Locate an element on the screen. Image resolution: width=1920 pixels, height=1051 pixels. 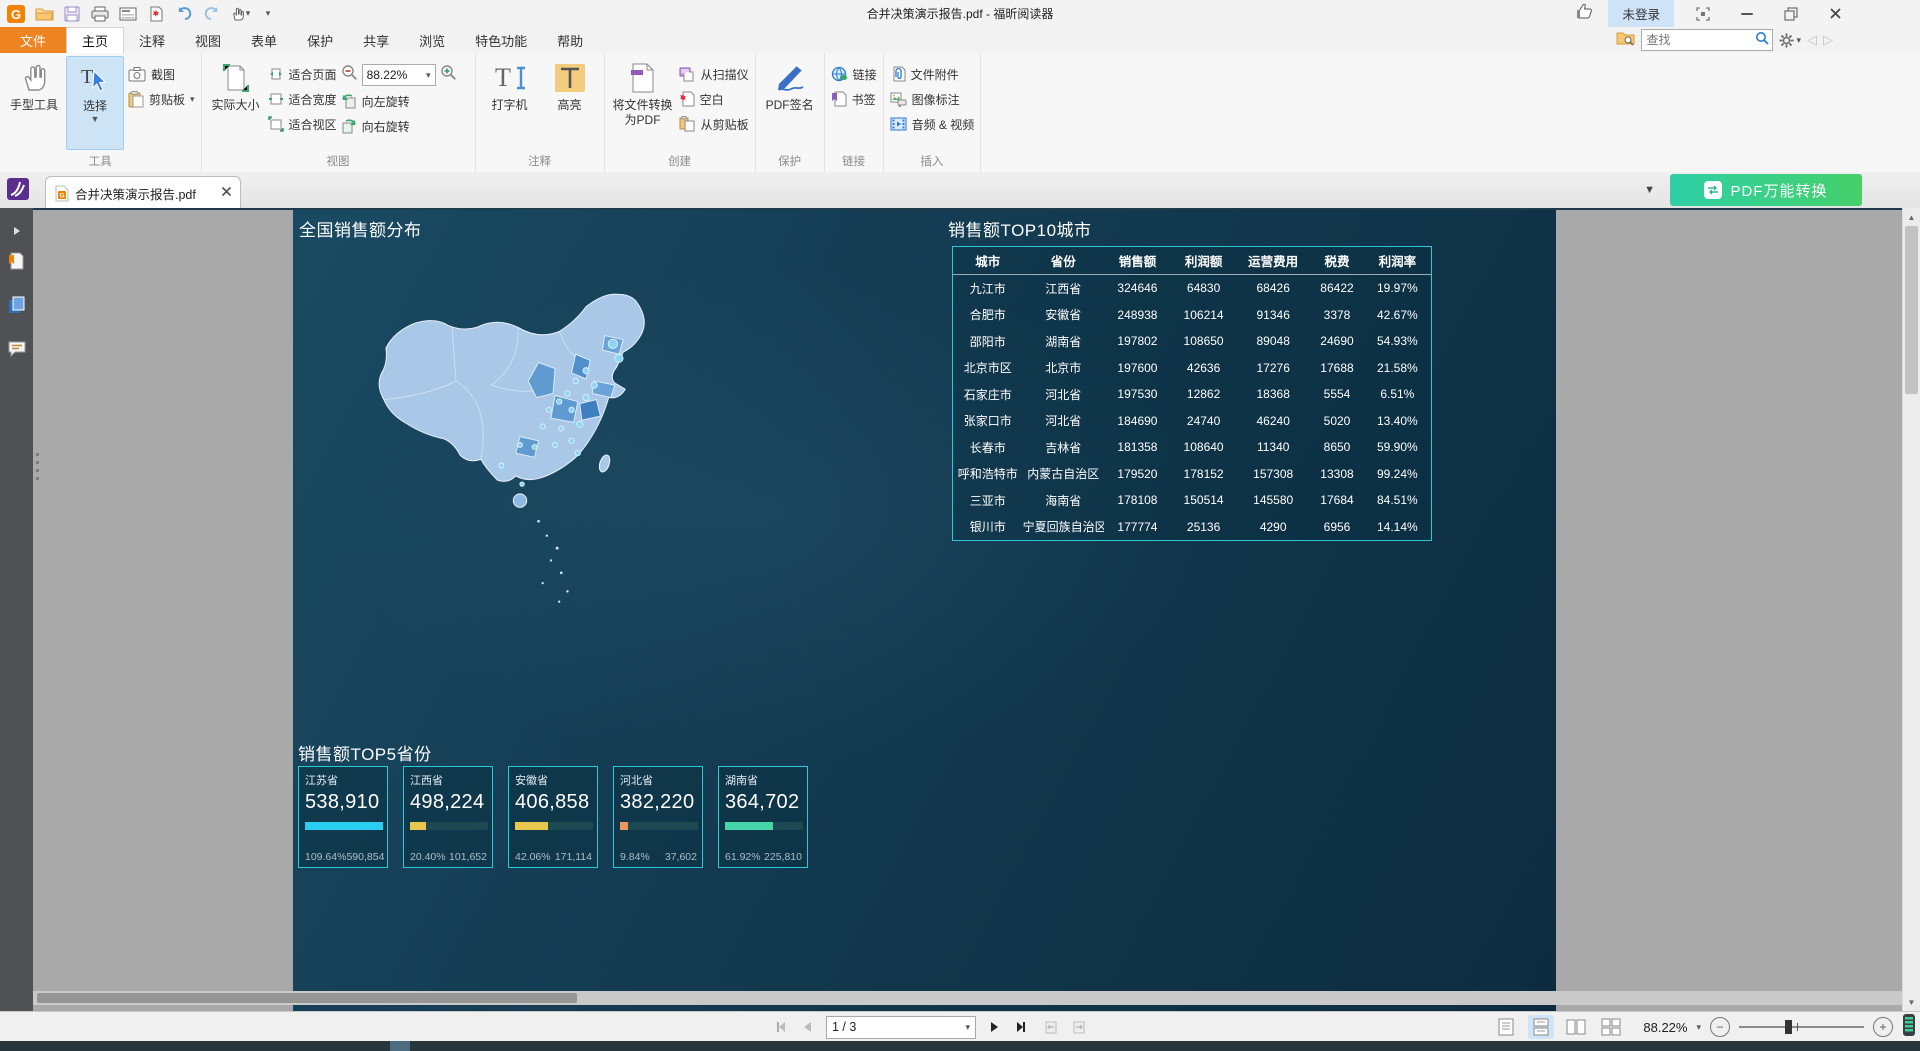
zoom-dropdown-caret-icon: ▾ is located at coordinates (1698, 1026).